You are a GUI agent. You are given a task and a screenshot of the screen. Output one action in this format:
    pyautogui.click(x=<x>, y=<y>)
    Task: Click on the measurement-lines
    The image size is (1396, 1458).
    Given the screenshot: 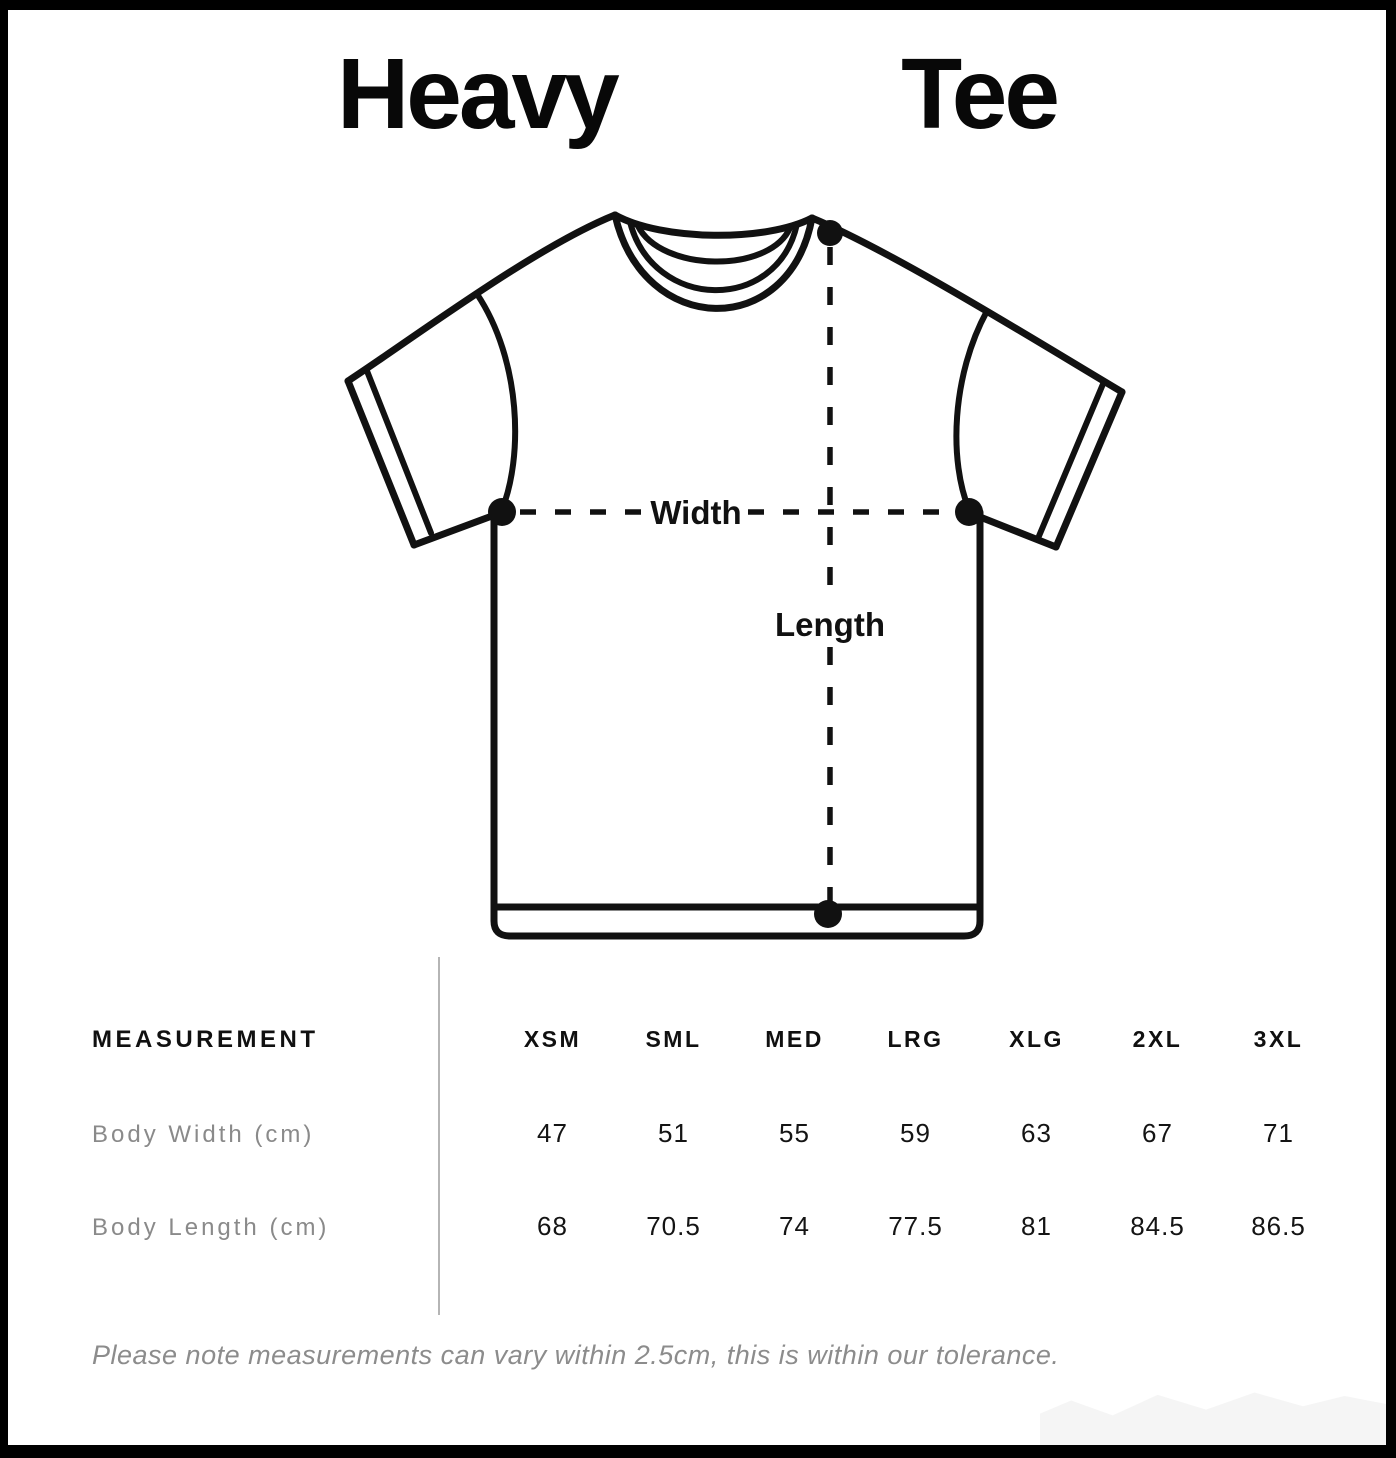 What is the action you would take?
    pyautogui.click(x=736, y=575)
    